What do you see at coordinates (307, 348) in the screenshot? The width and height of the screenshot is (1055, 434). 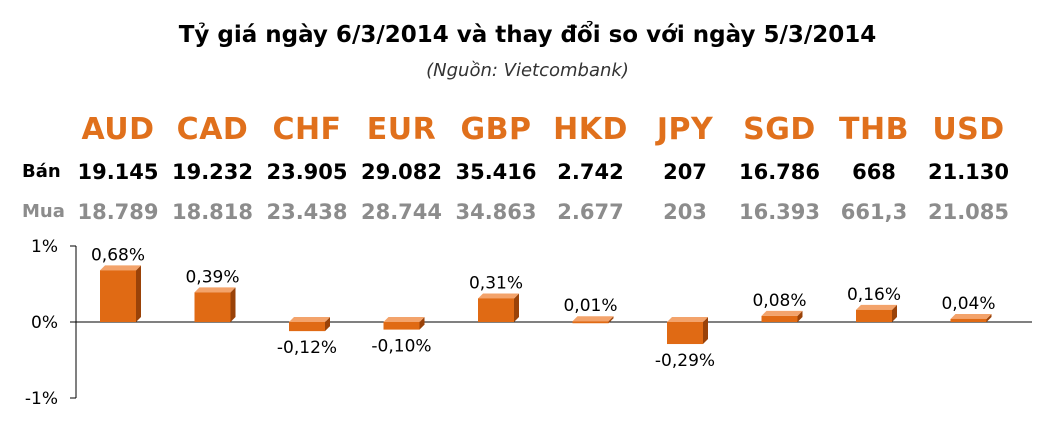 I see `bar-value-label: -0,12%` at bounding box center [307, 348].